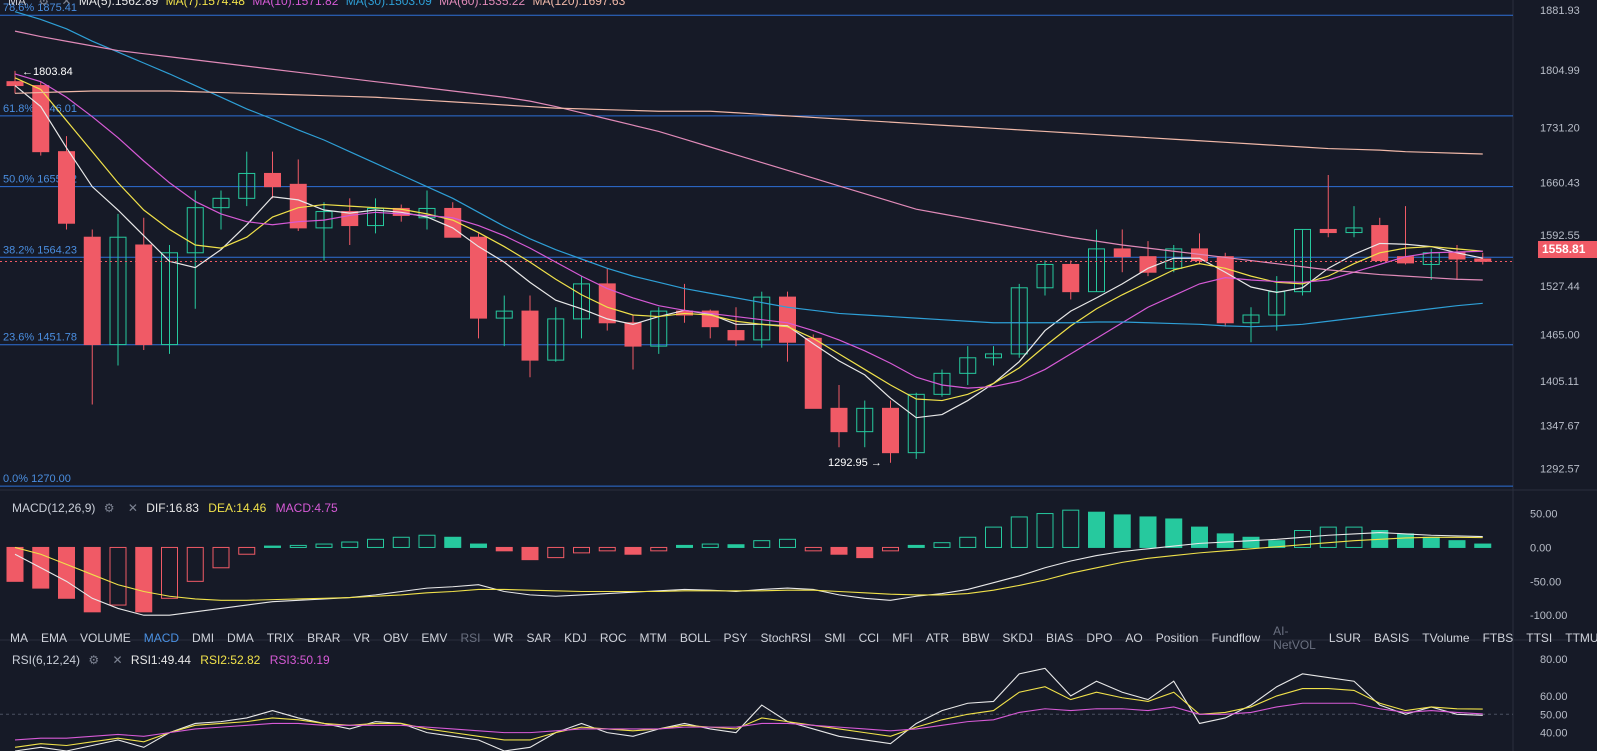 This screenshot has width=1597, height=751. I want to click on tab-ttsi: TTSI, so click(1539, 638).